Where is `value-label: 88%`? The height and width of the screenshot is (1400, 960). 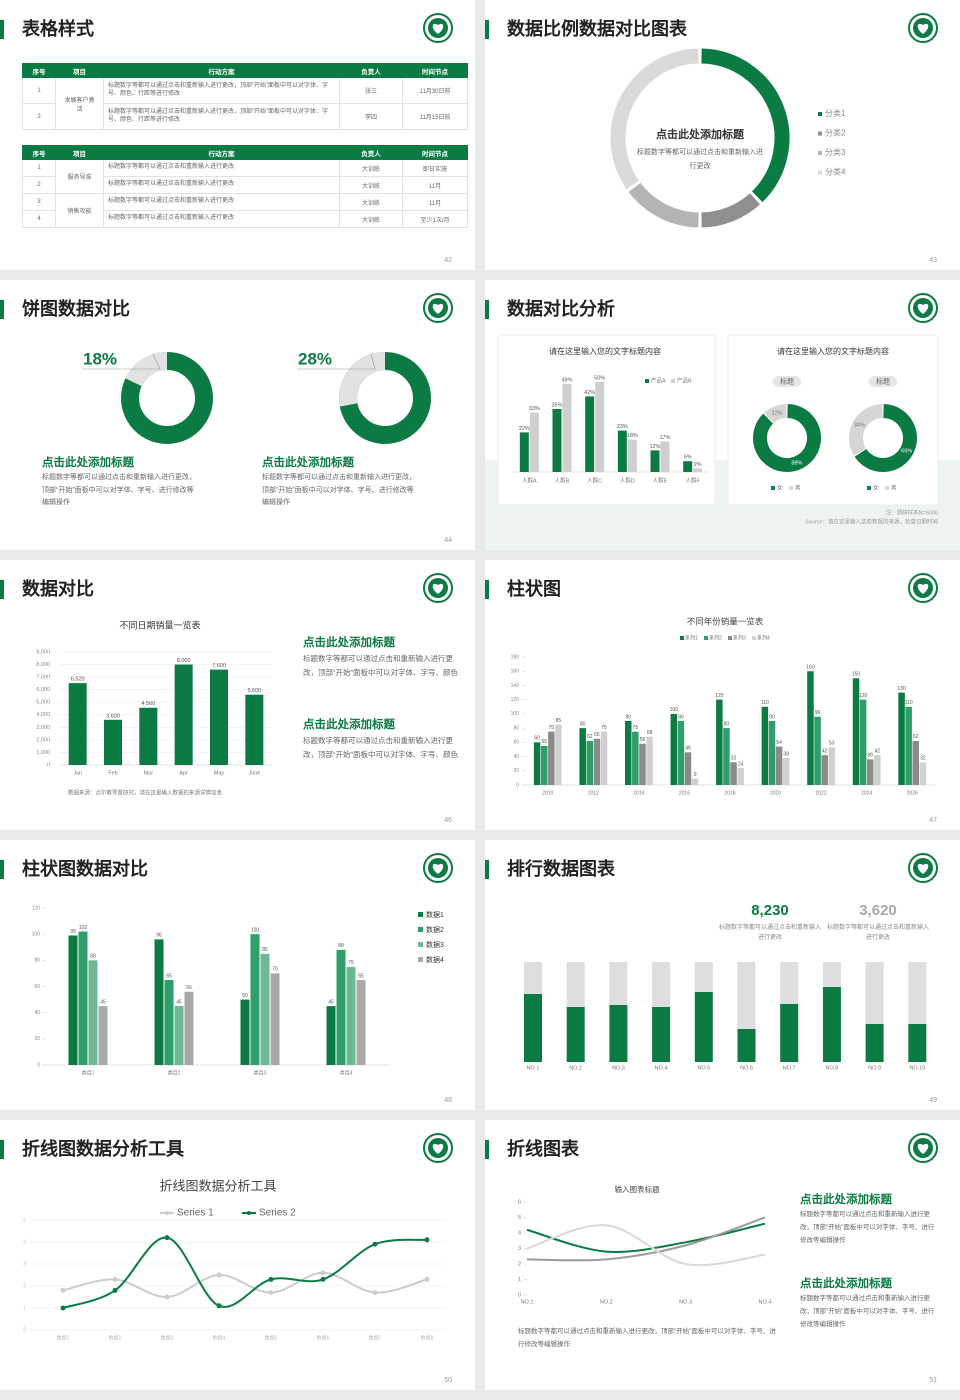 value-label: 88% is located at coordinates (796, 464).